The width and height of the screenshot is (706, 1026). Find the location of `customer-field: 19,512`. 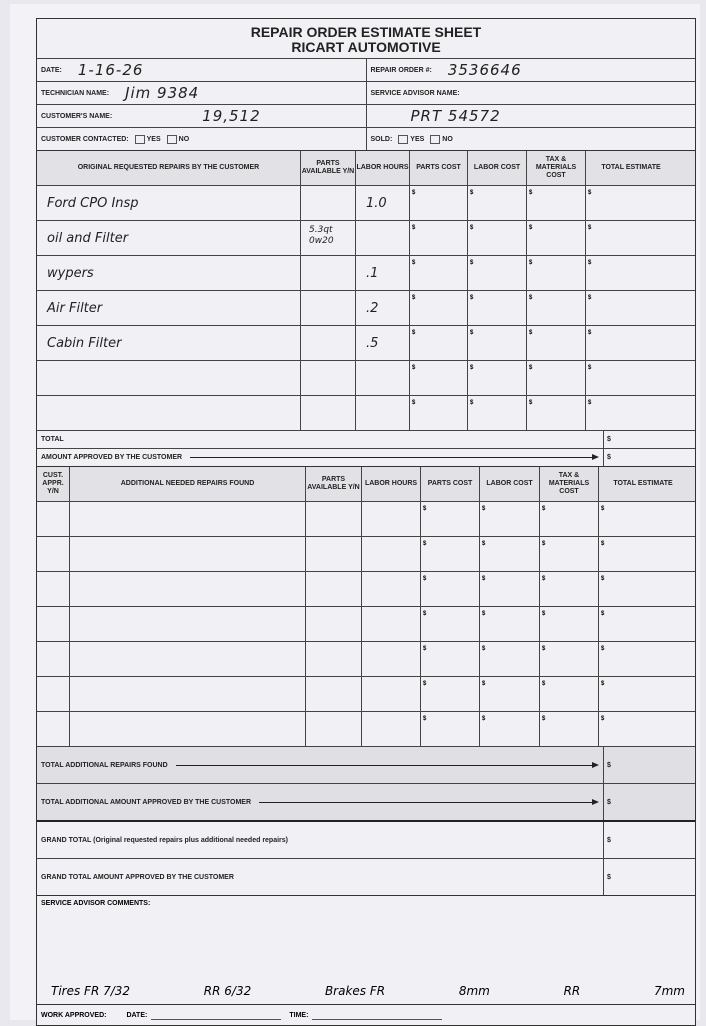

customer-field: 19,512 is located at coordinates (231, 116).